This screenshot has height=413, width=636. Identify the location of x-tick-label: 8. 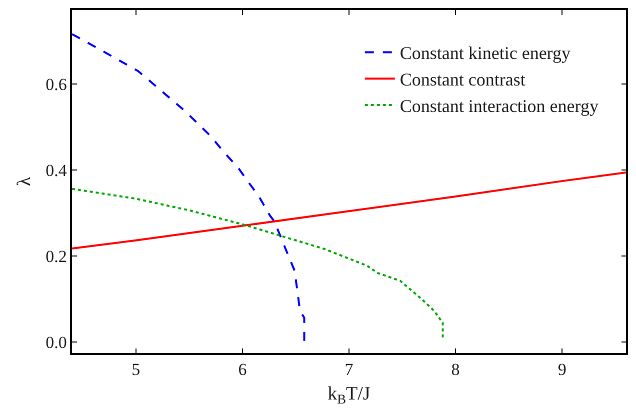
(455, 370).